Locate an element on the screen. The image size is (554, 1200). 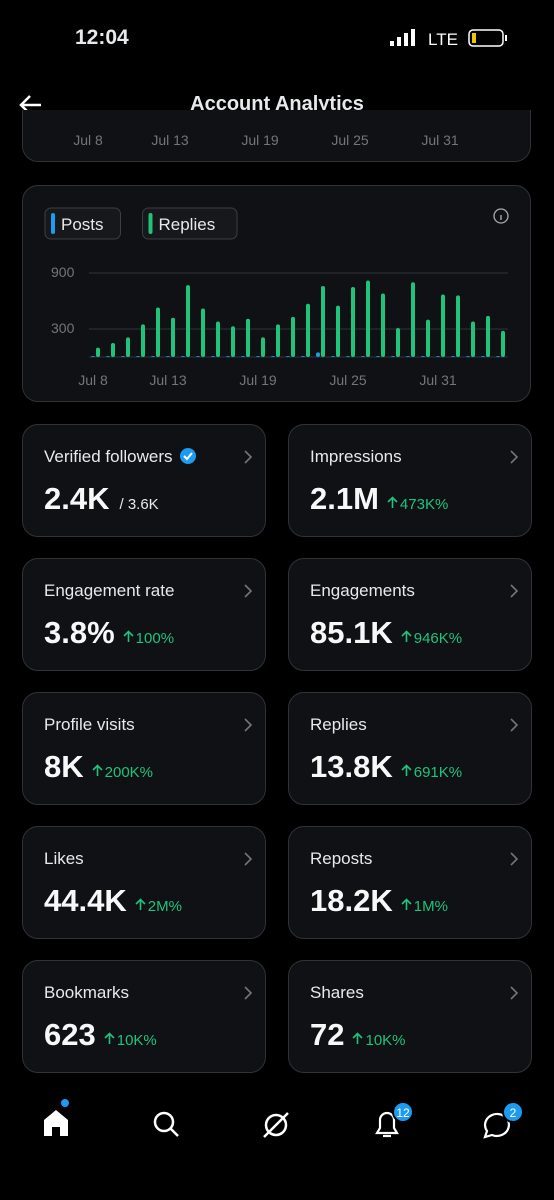
status-time: 12:04 is located at coordinates (102, 37).